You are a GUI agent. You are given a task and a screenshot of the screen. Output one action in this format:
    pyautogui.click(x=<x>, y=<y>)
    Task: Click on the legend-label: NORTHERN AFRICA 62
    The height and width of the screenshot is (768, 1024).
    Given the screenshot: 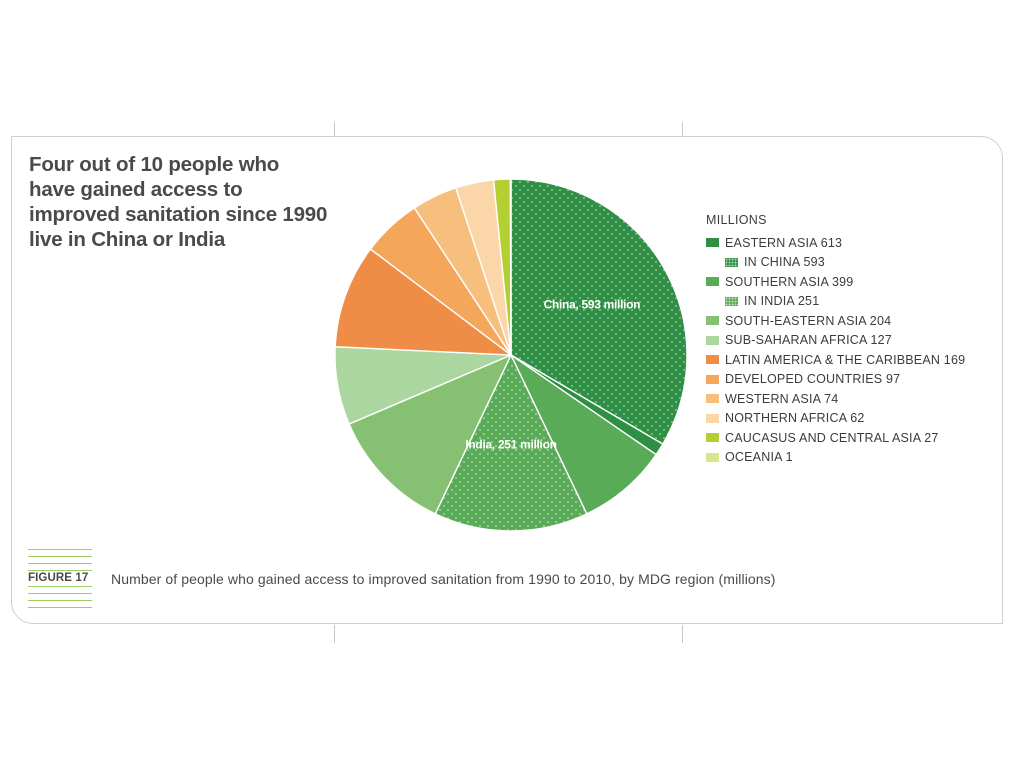 What is the action you would take?
    pyautogui.click(x=795, y=418)
    